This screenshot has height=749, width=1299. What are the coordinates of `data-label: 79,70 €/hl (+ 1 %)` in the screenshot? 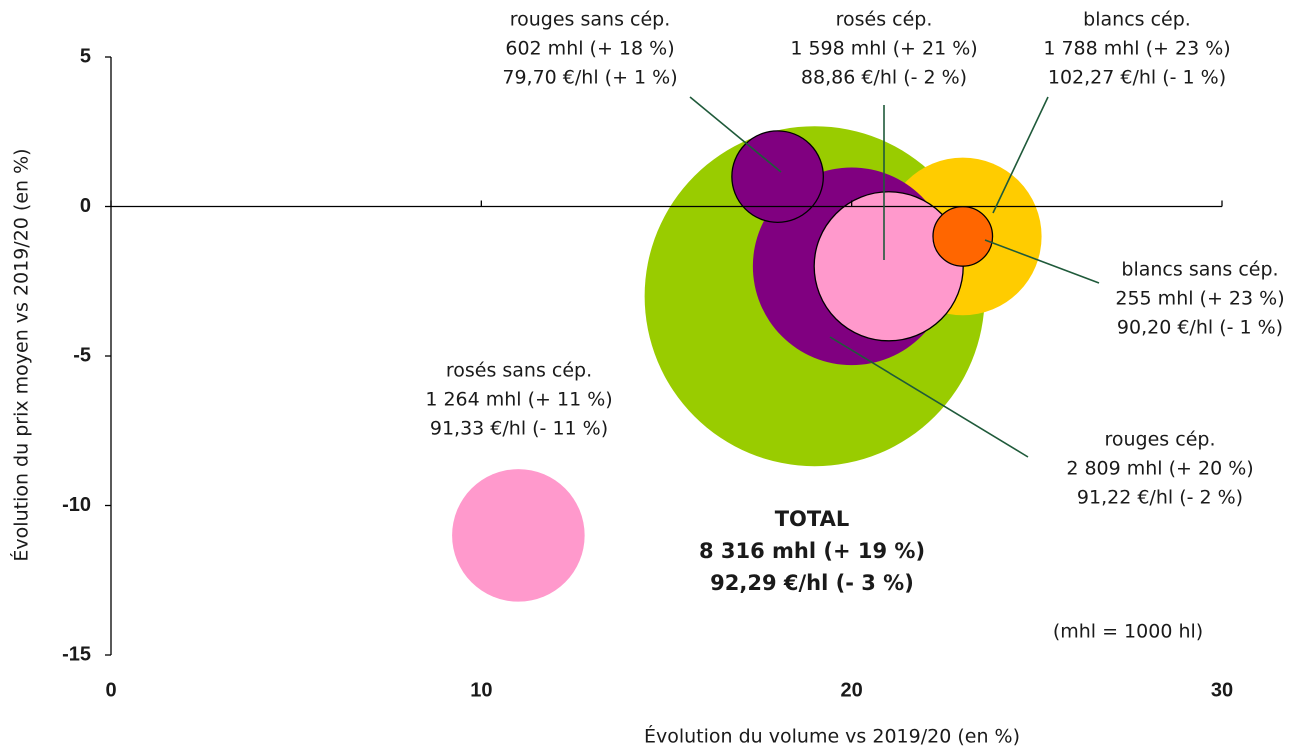 It's located at (589, 78).